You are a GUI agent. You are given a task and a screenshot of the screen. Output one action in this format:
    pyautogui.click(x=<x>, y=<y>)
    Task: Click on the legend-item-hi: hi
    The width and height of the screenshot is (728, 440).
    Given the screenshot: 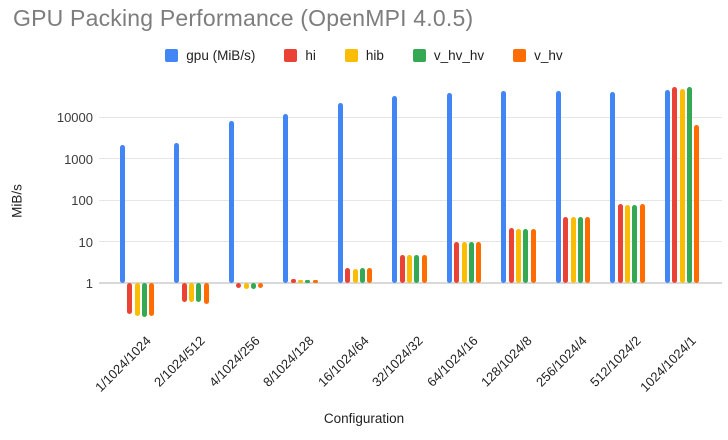 What is the action you would take?
    pyautogui.click(x=300, y=55)
    